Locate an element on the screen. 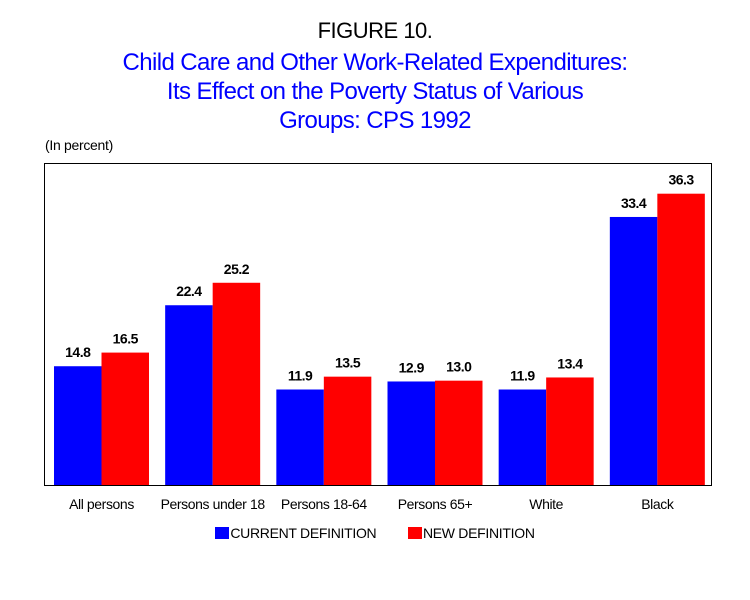 This screenshot has height=600, width=750. title-line-3: Groups: CPS 1992 is located at coordinates (375, 120).